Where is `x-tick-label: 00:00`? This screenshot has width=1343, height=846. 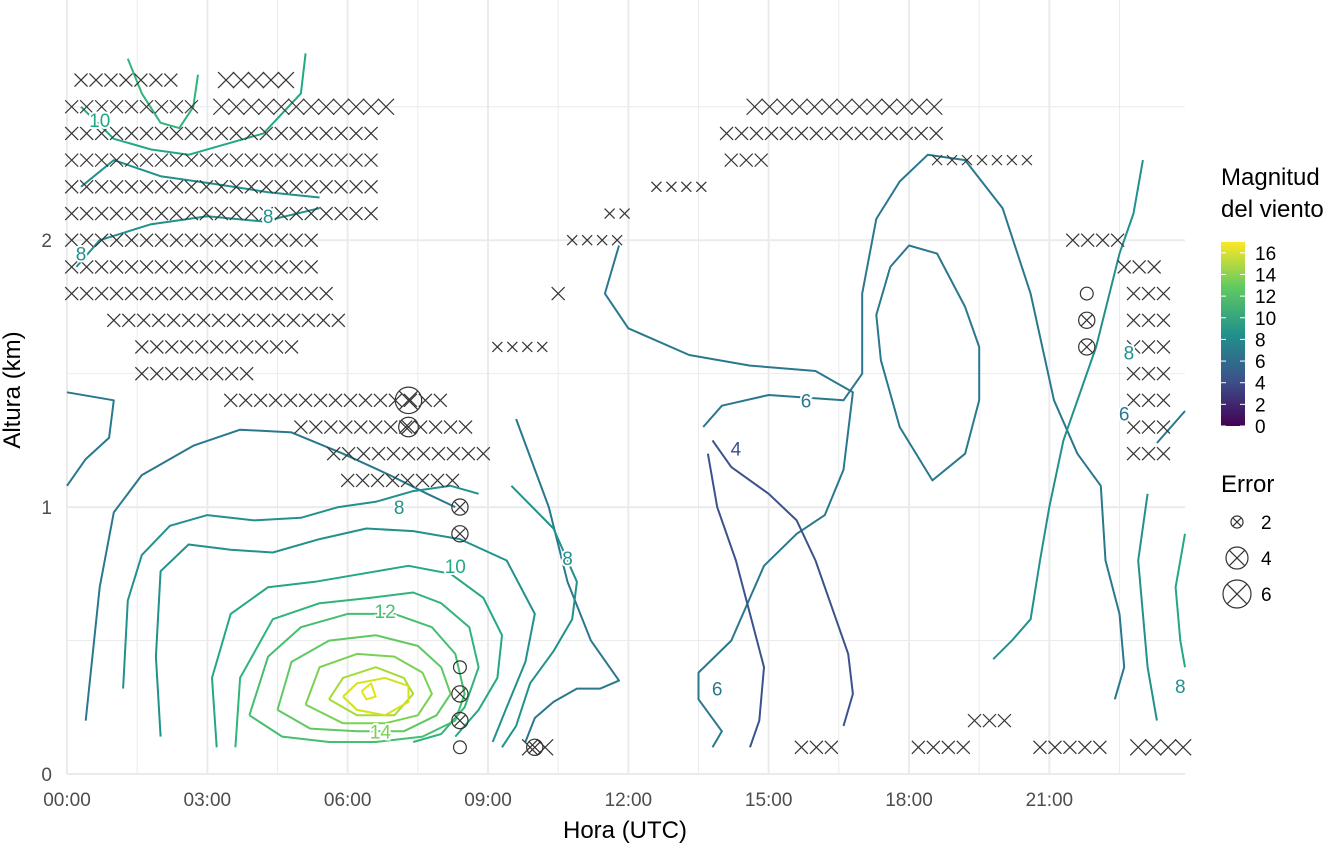 x-tick-label: 00:00 is located at coordinates (67, 800).